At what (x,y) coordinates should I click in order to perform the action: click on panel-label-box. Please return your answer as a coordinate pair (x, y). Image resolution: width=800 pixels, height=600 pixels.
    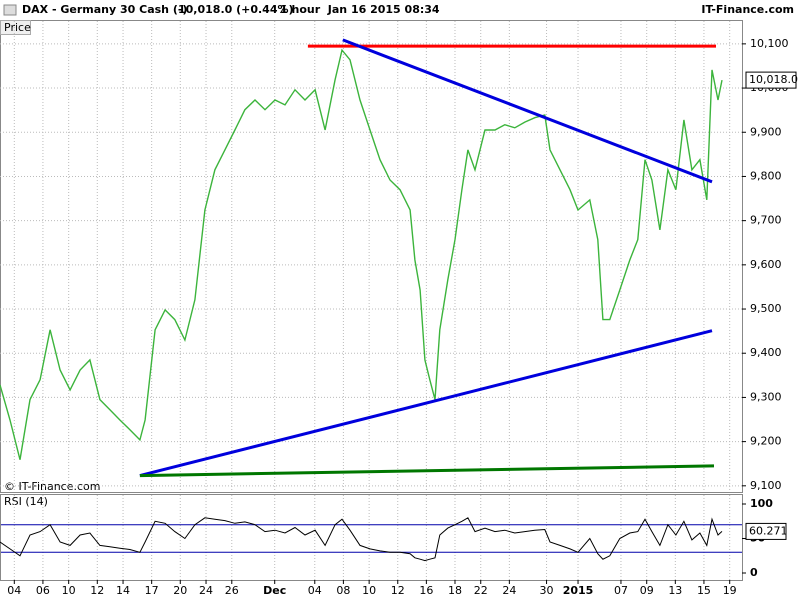
    Looking at the image, I should click on (15, 27).